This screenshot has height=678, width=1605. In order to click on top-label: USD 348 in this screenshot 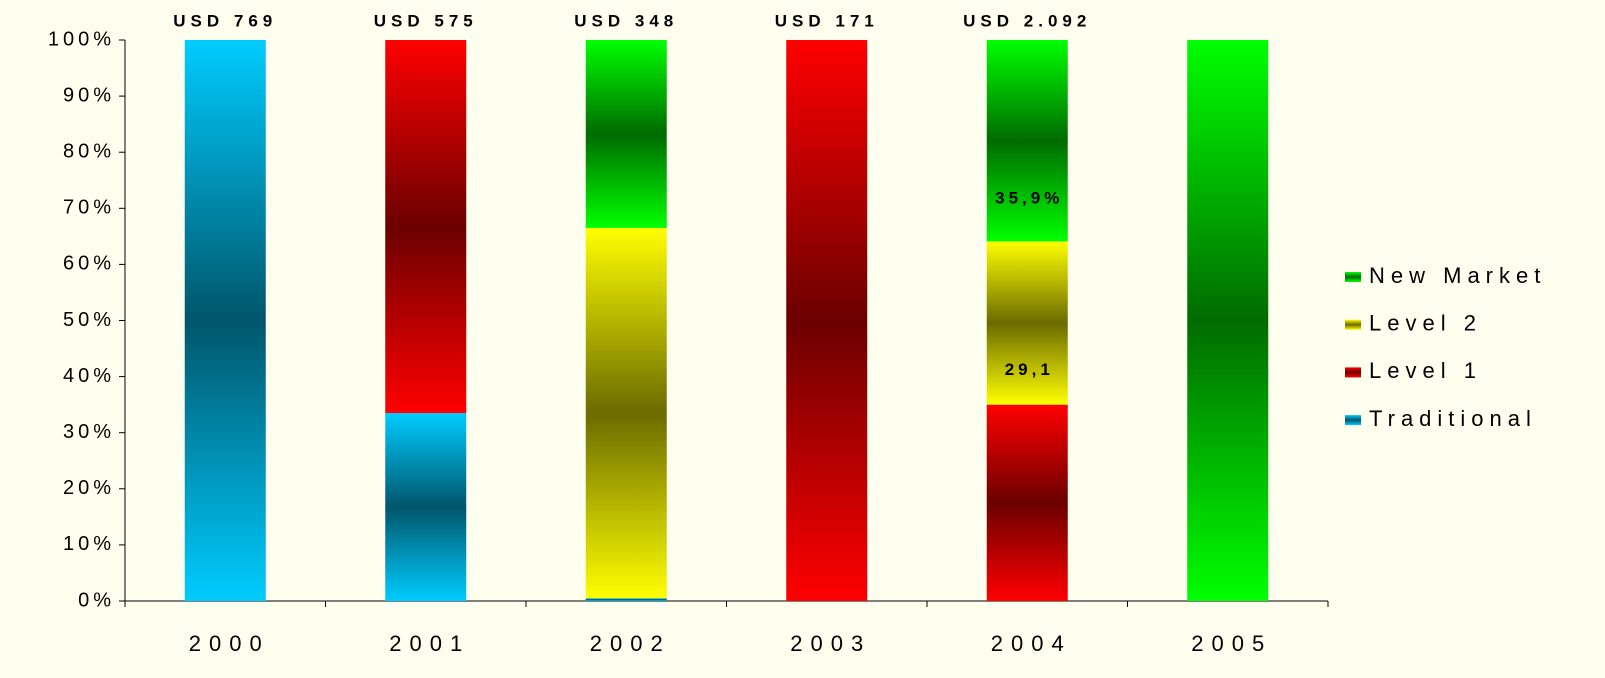, I will do `click(626, 20)`.